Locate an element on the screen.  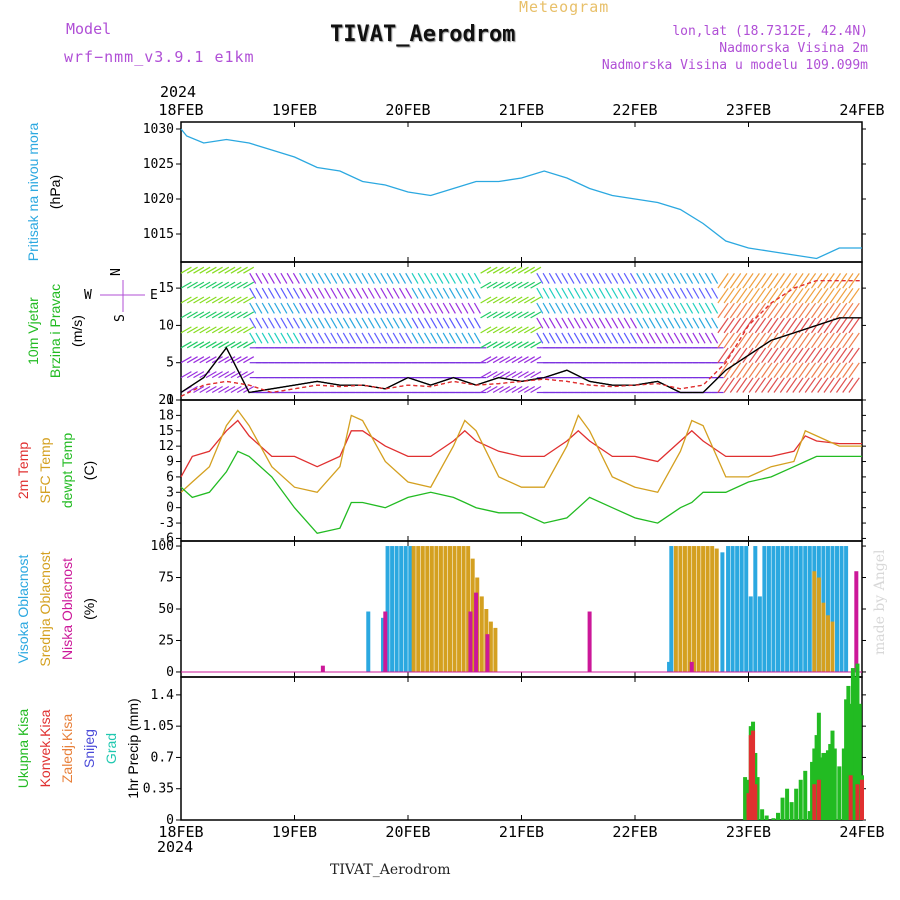
chart-subtitle: Meteogram is located at coordinates (564, 8).